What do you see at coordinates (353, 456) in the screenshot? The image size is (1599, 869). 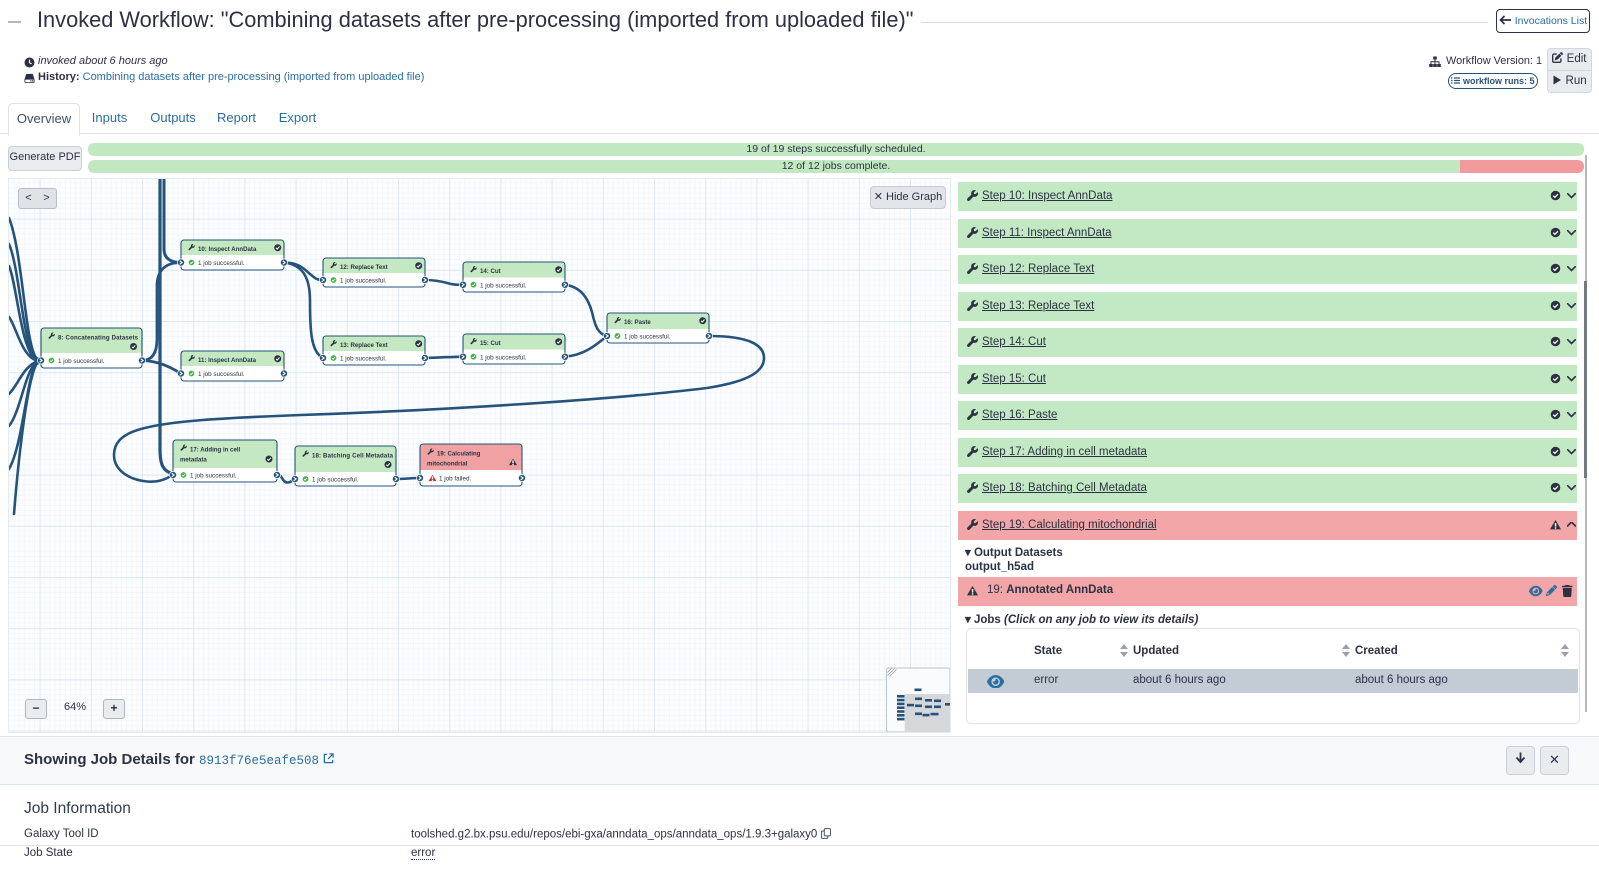 I see `svg-text: 18: Batching Cell Metadata` at bounding box center [353, 456].